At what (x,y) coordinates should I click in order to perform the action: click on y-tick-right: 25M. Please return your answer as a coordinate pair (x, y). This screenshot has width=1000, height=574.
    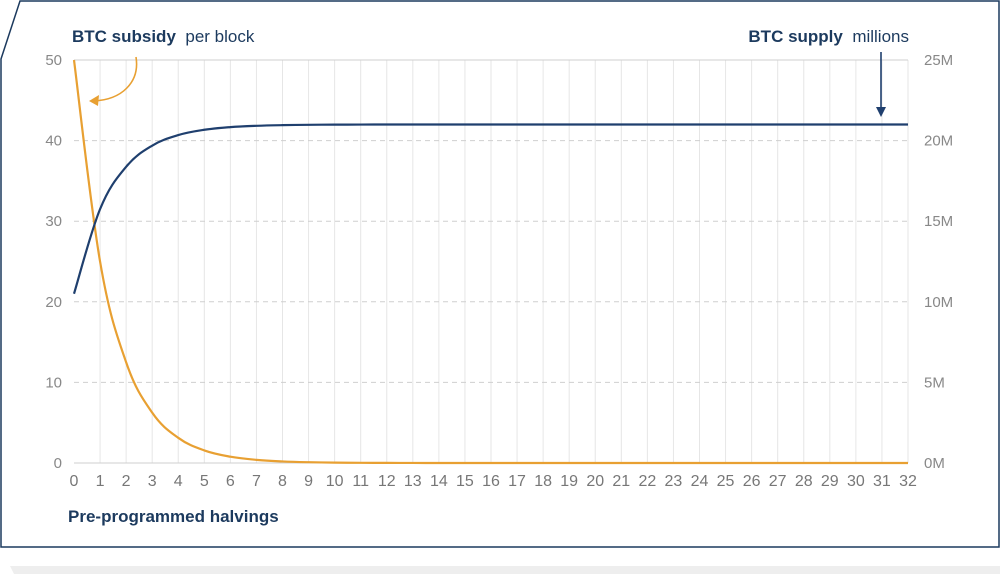
    Looking at the image, I should click on (938, 60).